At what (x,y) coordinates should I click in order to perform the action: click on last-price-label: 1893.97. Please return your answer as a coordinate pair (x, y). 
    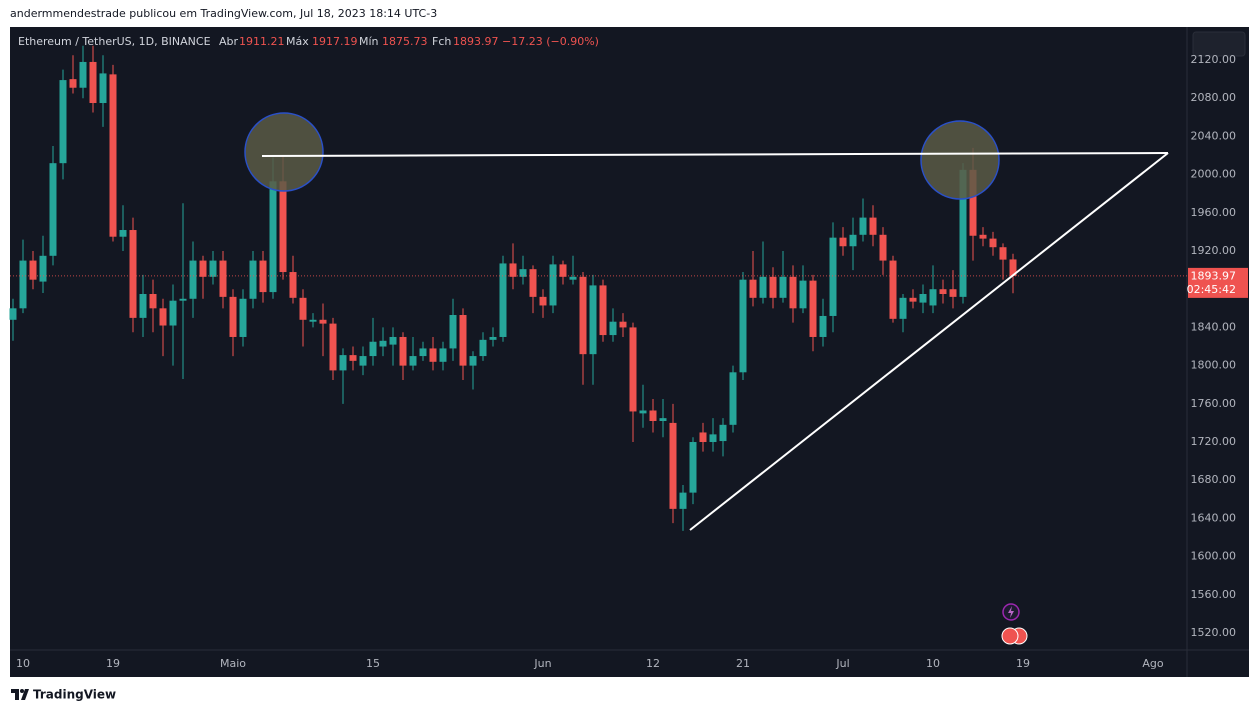
    Looking at the image, I should click on (1214, 275).